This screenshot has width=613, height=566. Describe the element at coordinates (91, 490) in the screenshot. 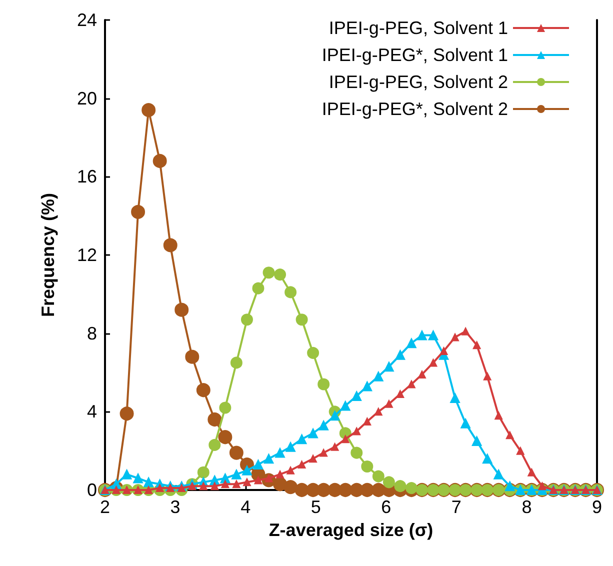

I see `y-tick-label: 0` at that location.